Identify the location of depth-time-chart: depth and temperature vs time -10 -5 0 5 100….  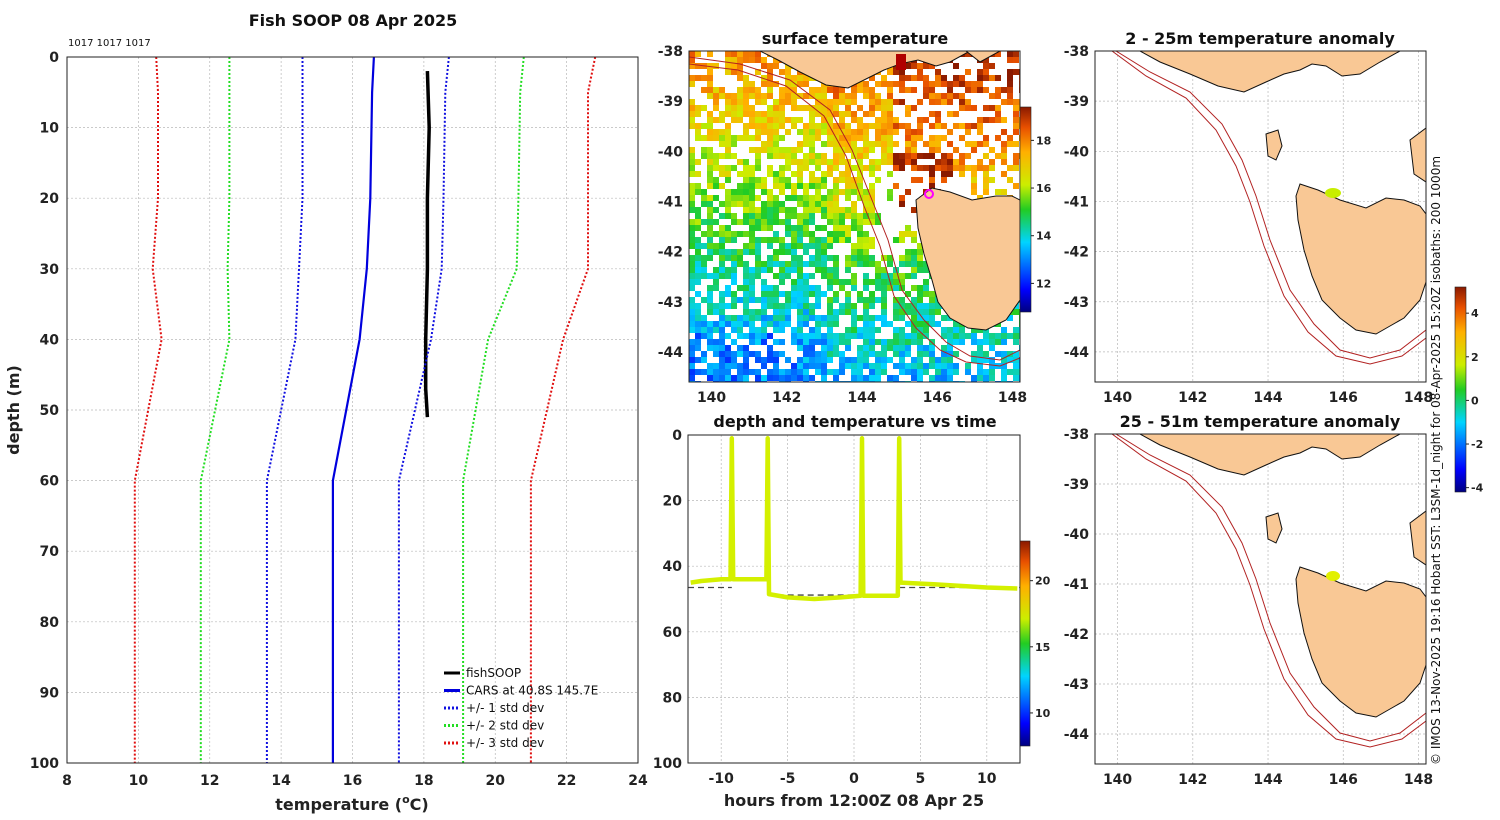
(852, 611).